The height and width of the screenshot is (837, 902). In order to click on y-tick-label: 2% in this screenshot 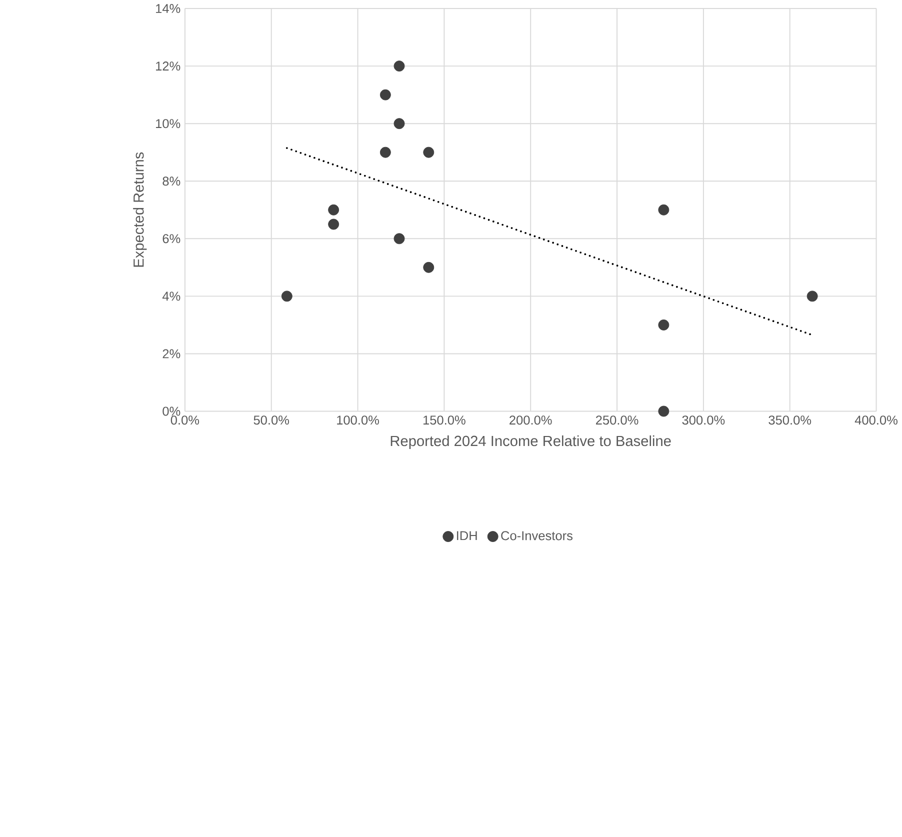, I will do `click(171, 353)`.